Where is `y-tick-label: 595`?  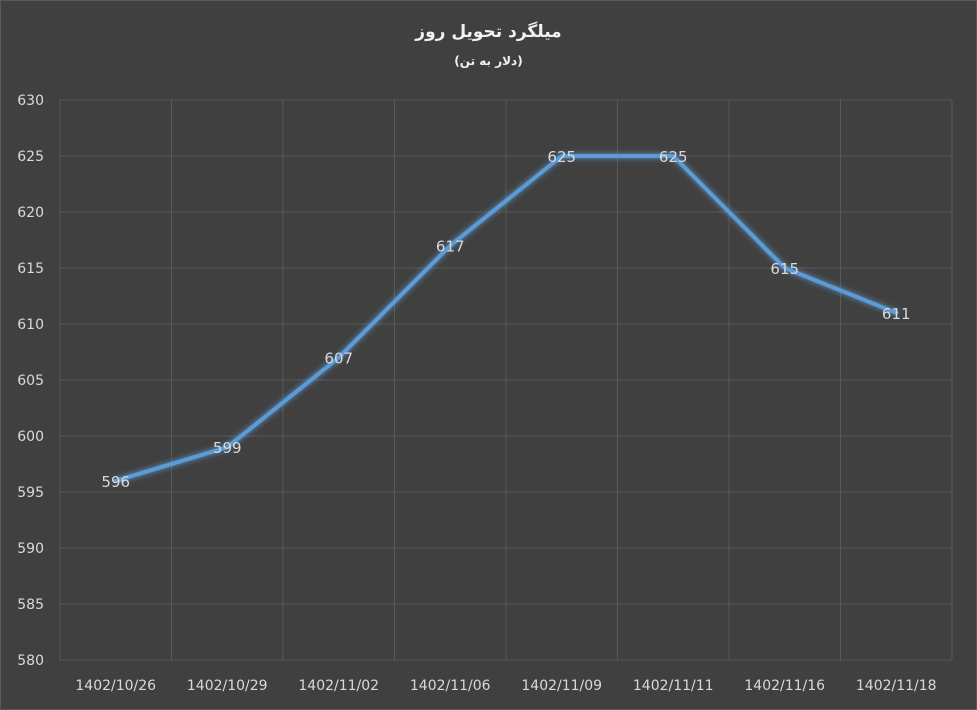 y-tick-label: 595 is located at coordinates (30, 493).